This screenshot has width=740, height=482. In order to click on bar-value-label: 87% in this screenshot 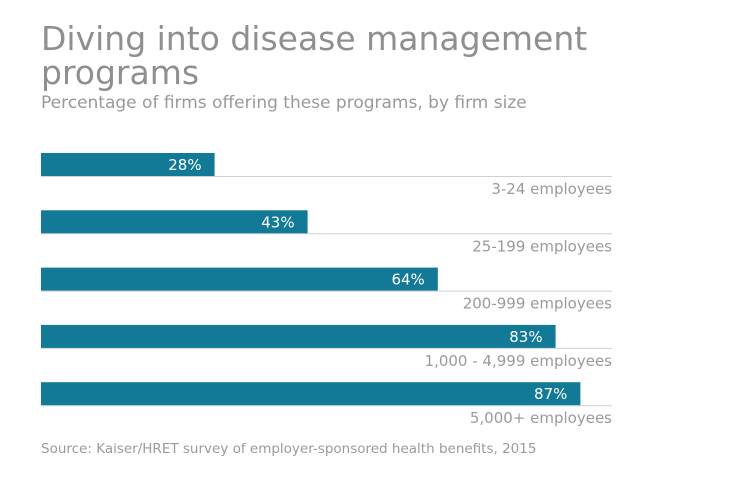, I will do `click(550, 394)`.